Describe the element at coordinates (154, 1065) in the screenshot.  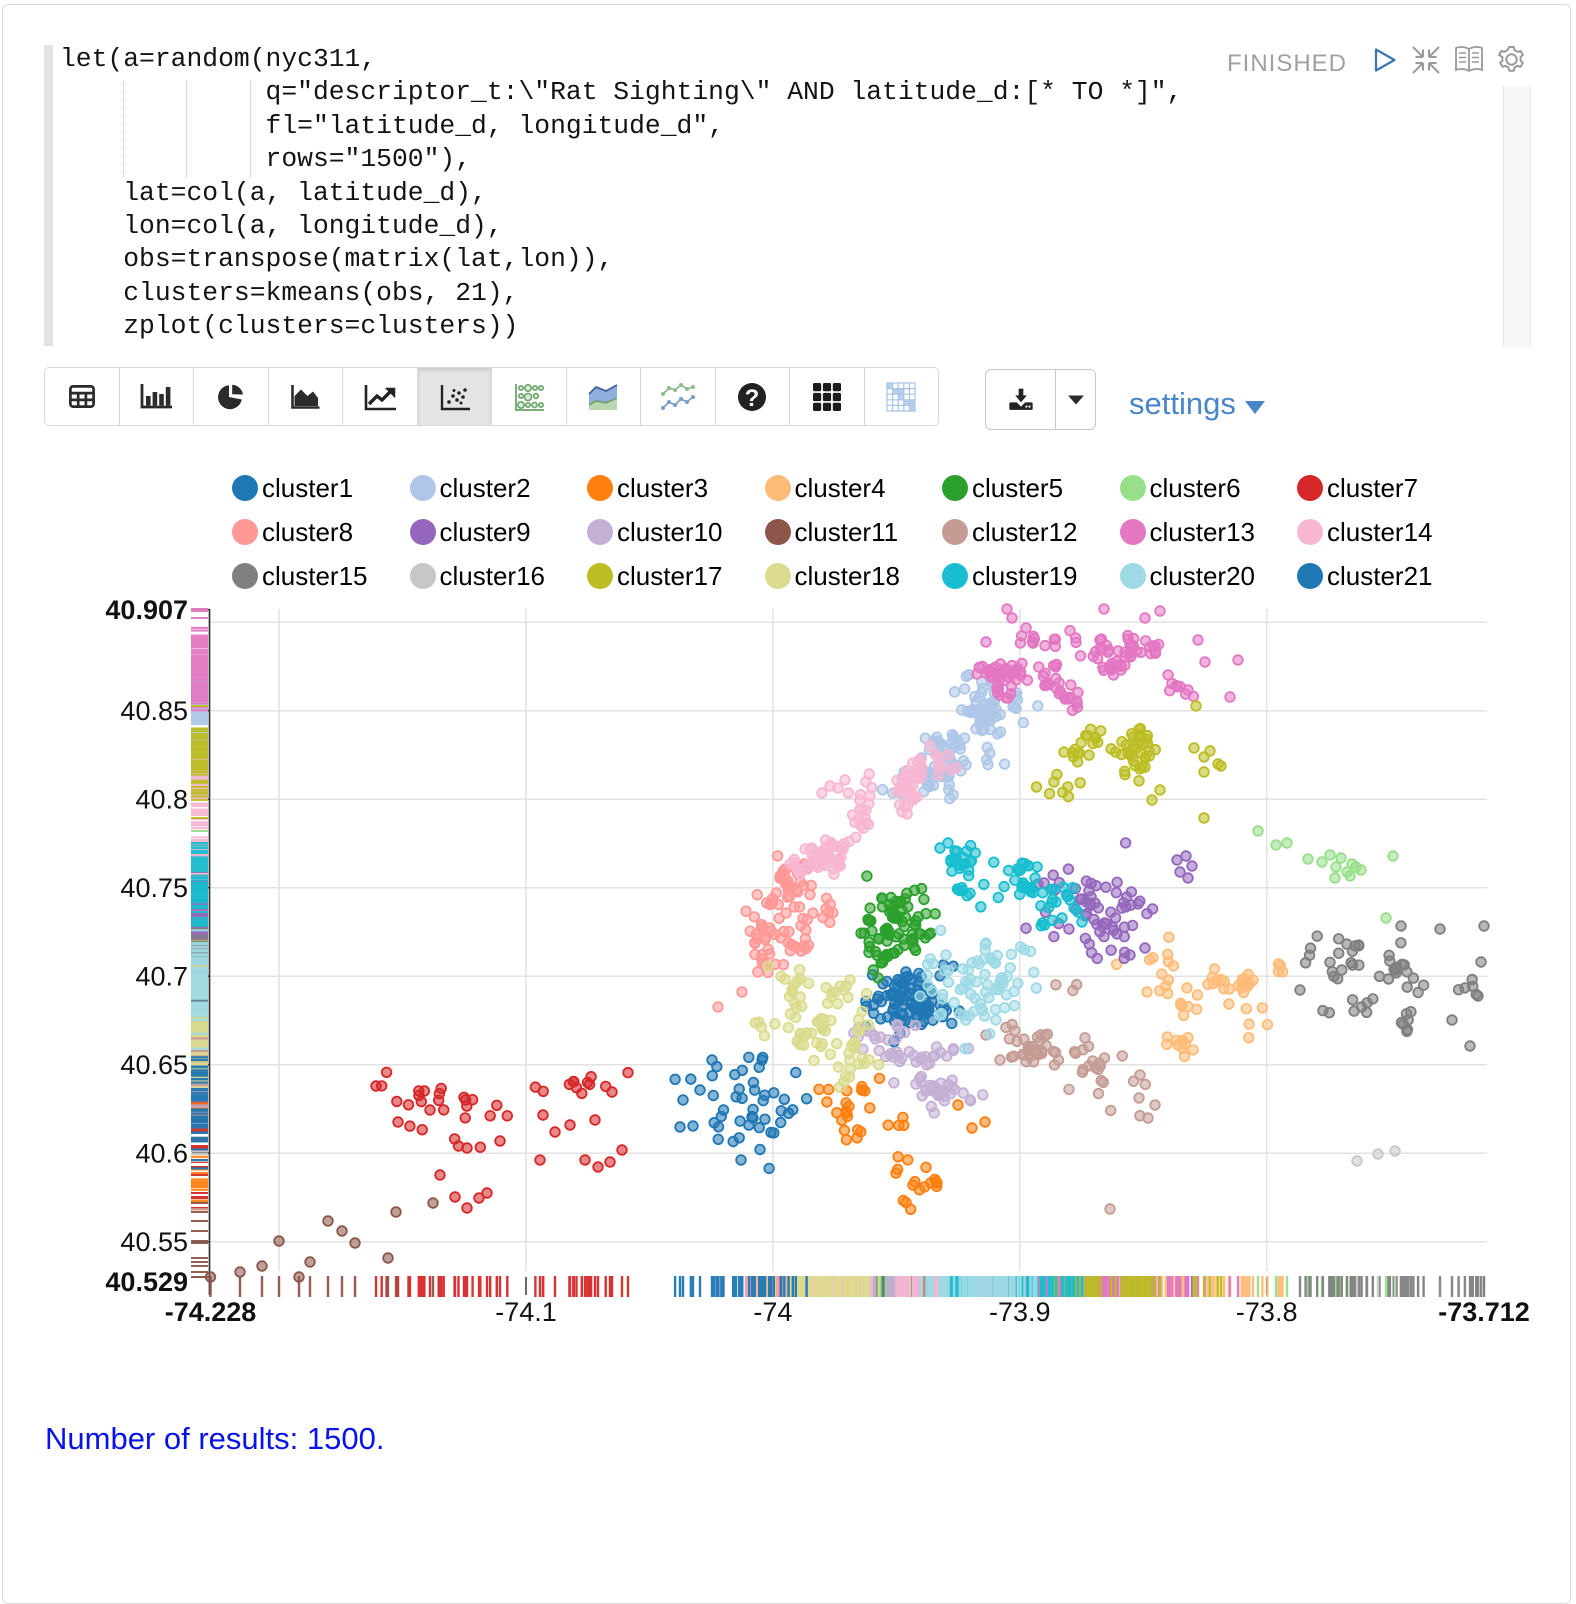
I see `svg-text: 40.65` at that location.